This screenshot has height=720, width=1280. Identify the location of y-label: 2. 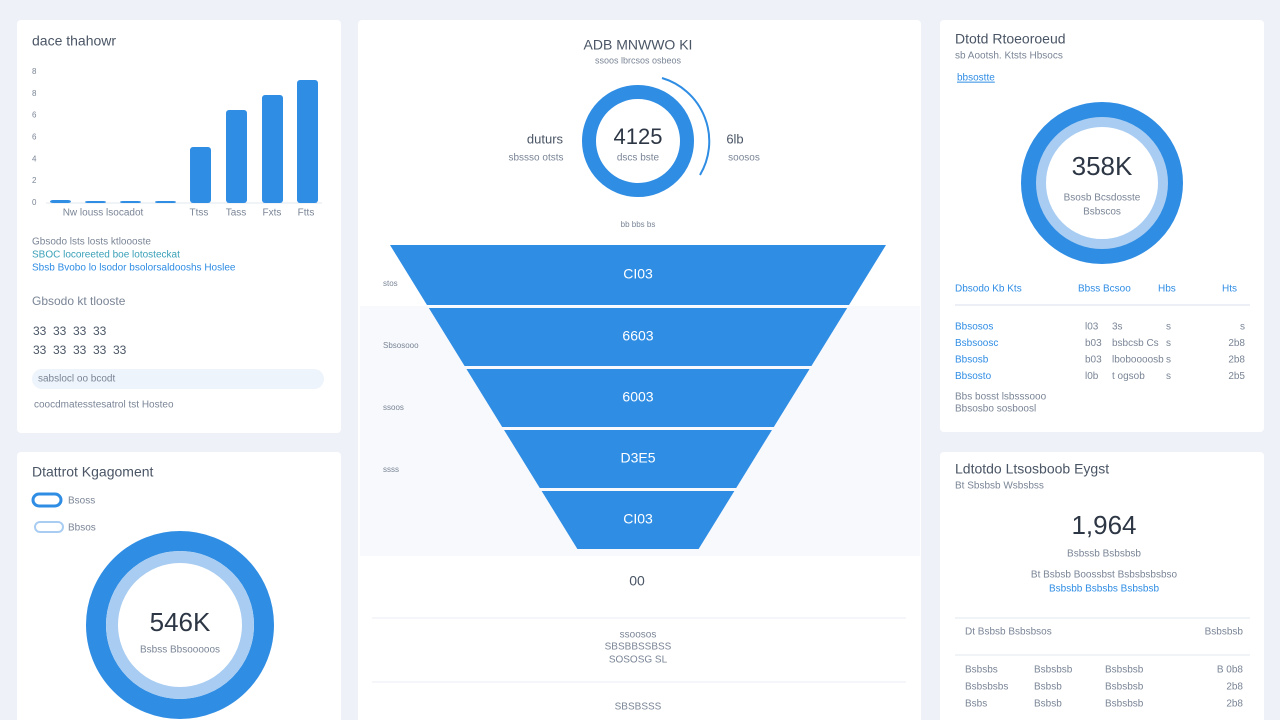
(34, 180).